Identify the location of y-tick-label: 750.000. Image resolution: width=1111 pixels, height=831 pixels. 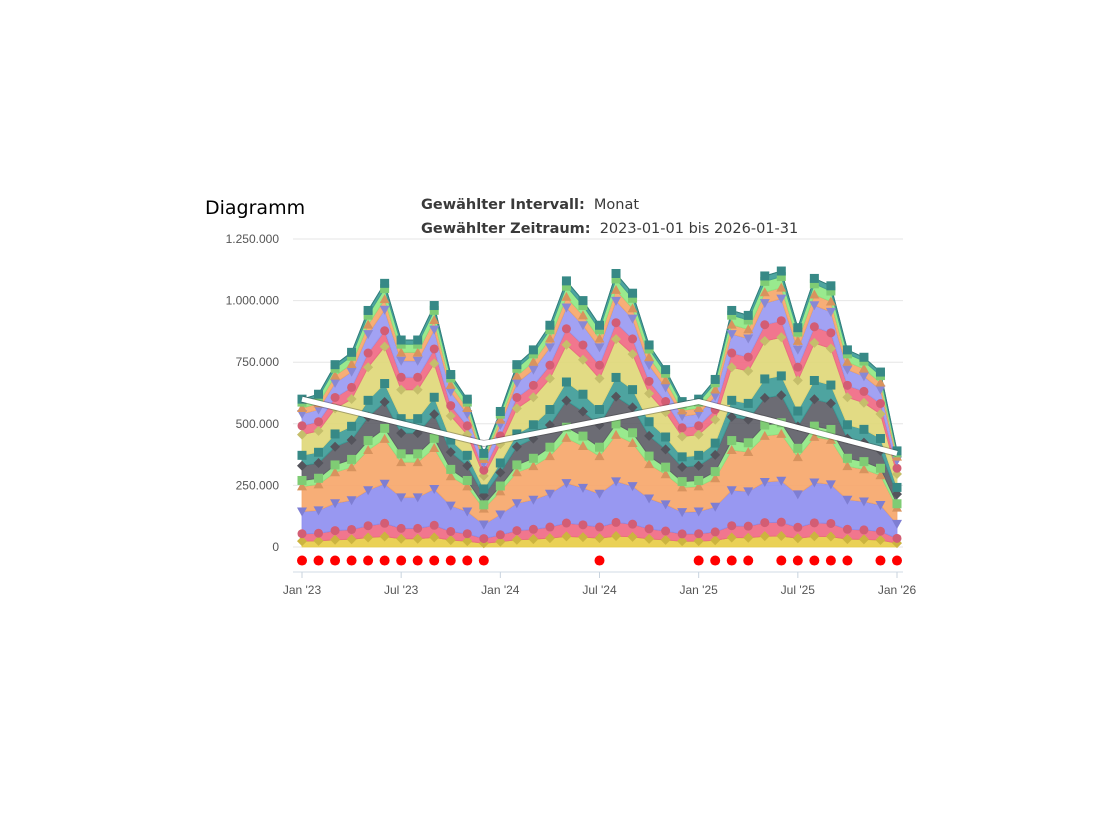
(258, 362).